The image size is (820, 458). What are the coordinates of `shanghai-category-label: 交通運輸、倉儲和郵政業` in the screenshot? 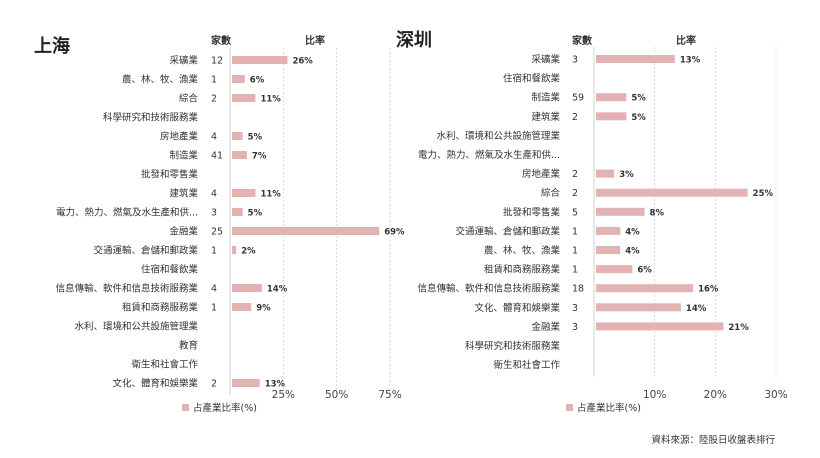 It's located at (145, 251).